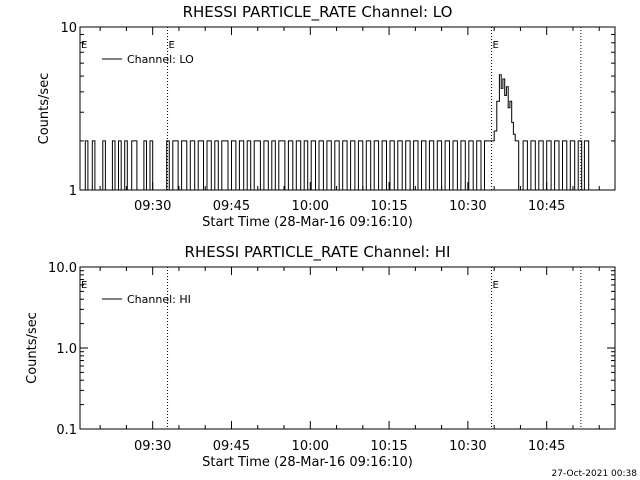  Describe the element at coordinates (66, 349) in the screenshot. I see `panel2-ytick-label: 1.0` at that location.